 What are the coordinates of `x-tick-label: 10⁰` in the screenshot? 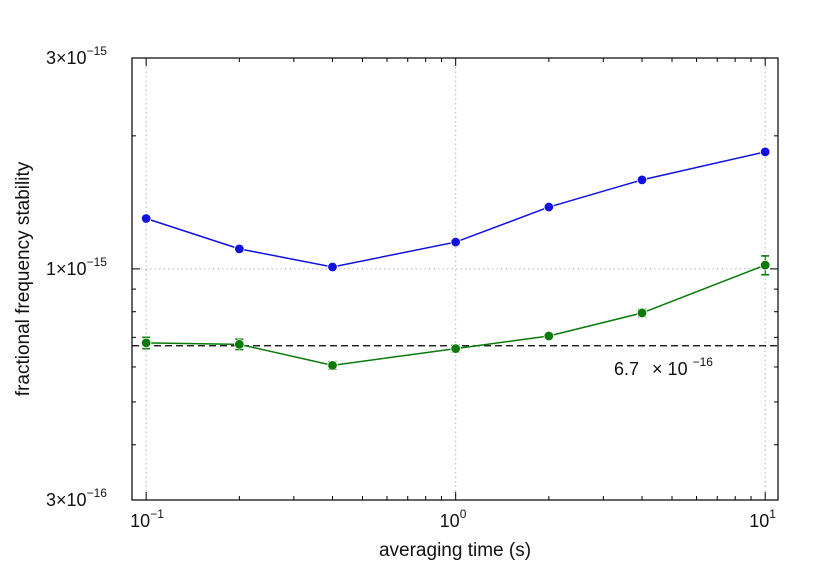 It's located at (453, 519).